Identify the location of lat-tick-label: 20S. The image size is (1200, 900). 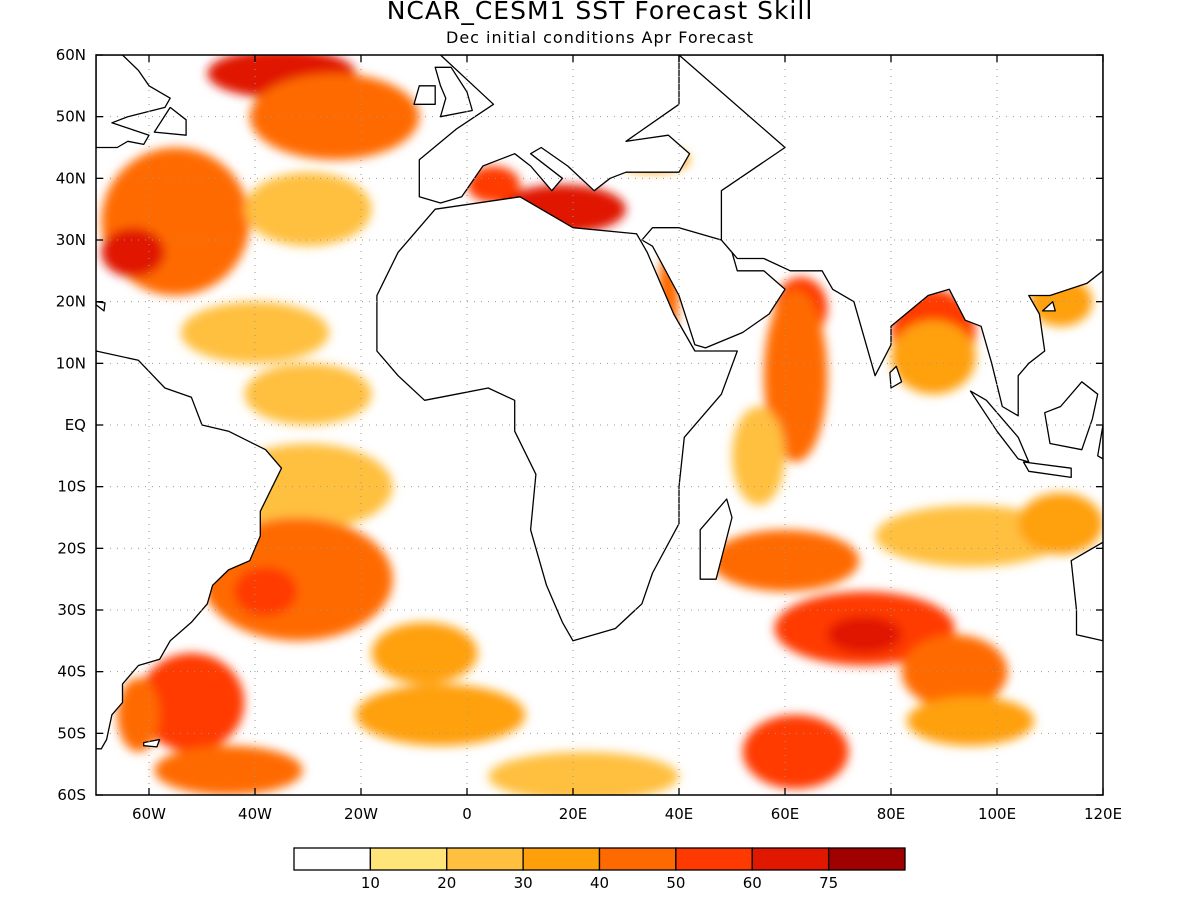
(71, 548).